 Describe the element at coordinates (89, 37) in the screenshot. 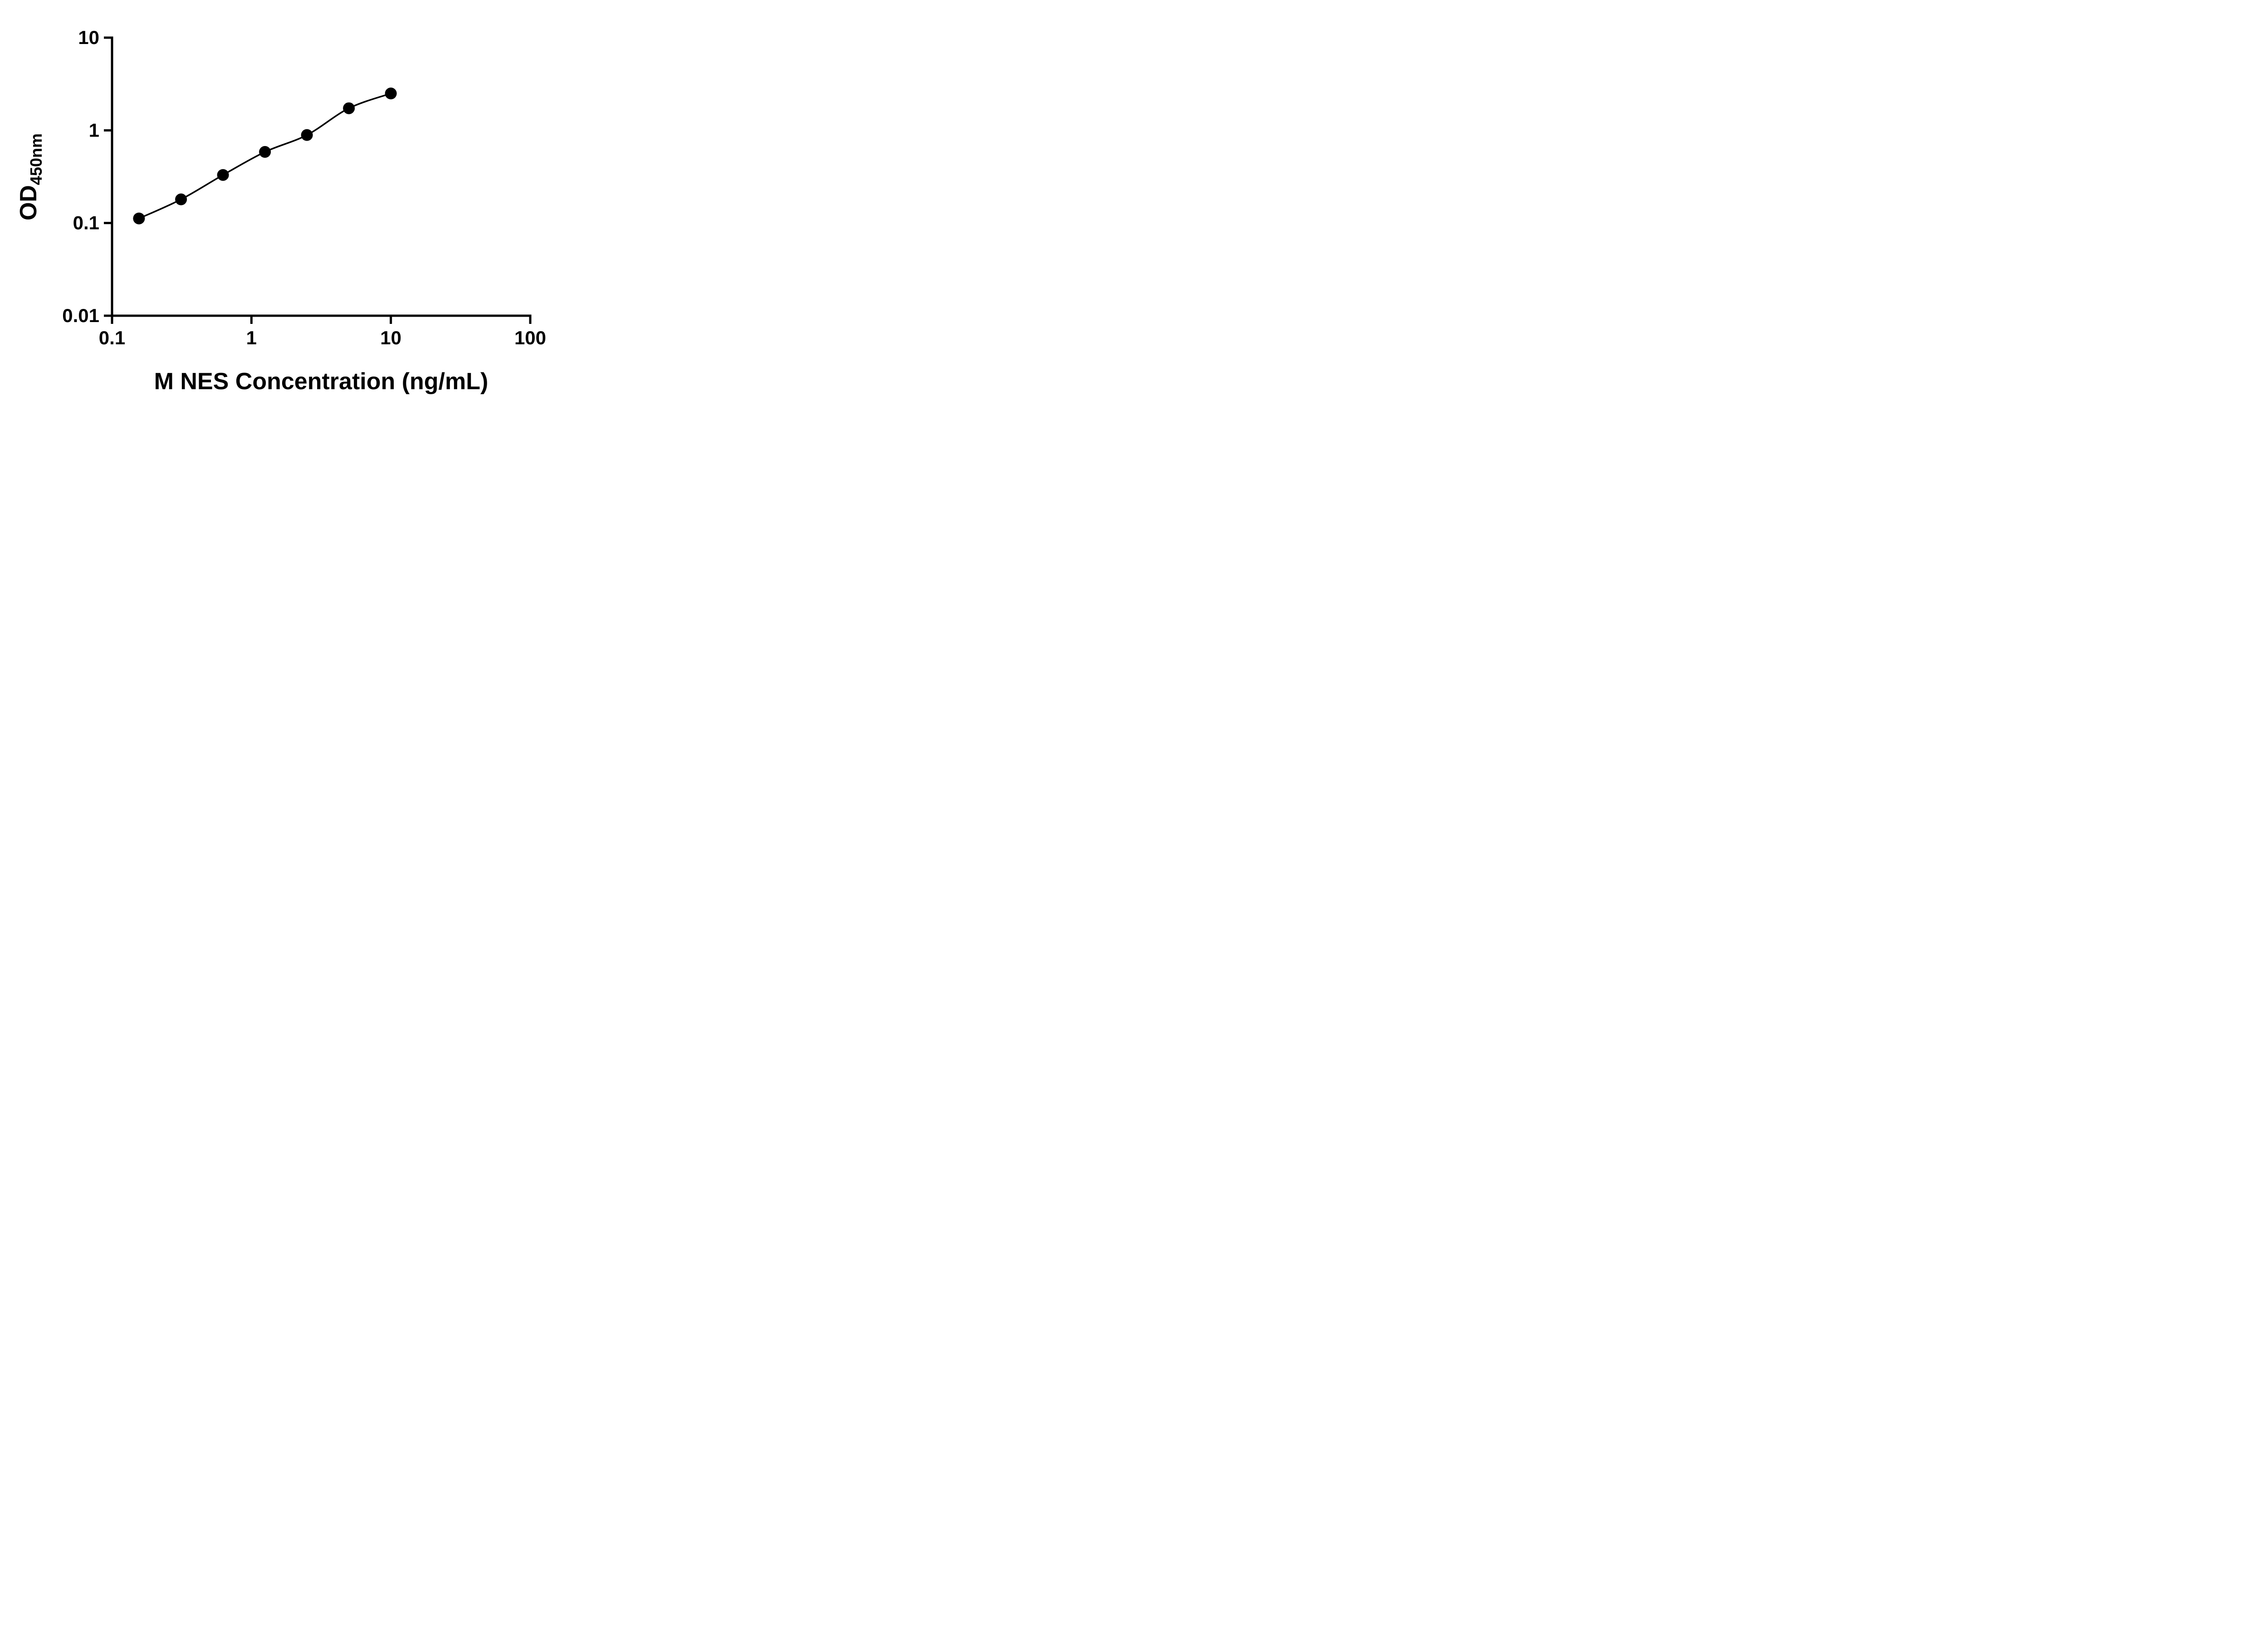

I see `y-tick-label: 10` at that location.